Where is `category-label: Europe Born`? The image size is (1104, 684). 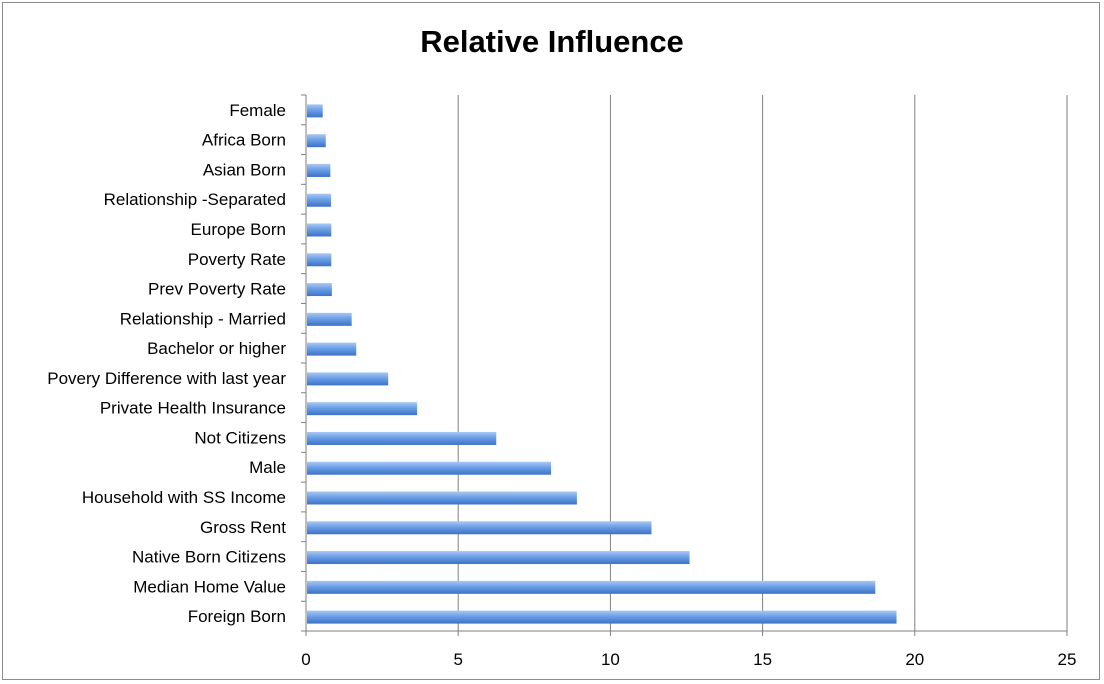
category-label: Europe Born is located at coordinates (238, 229).